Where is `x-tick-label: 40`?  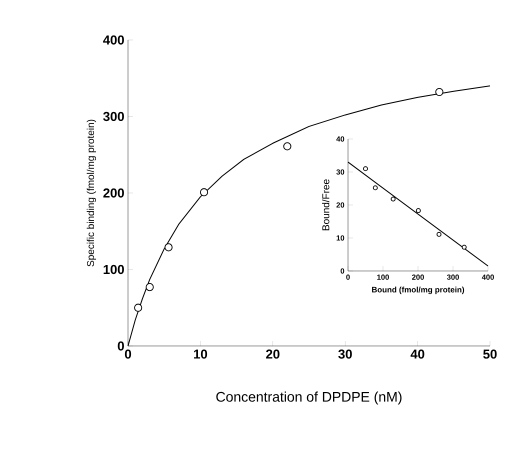 x-tick-label: 40 is located at coordinates (417, 354).